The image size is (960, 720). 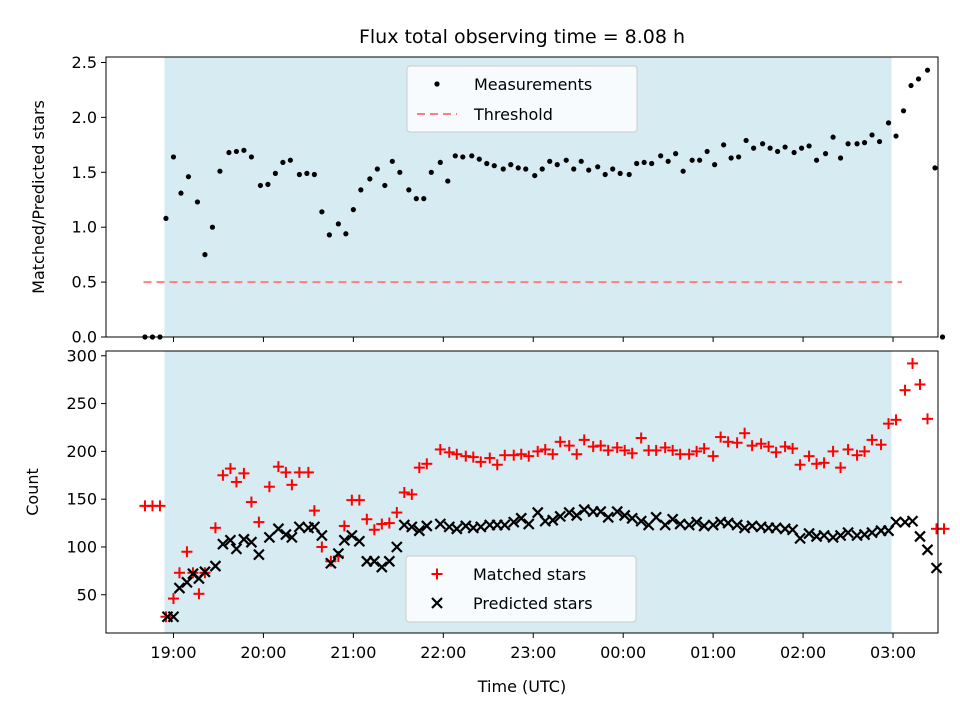 I want to click on x-tick-label: 21:00, so click(x=353, y=652).